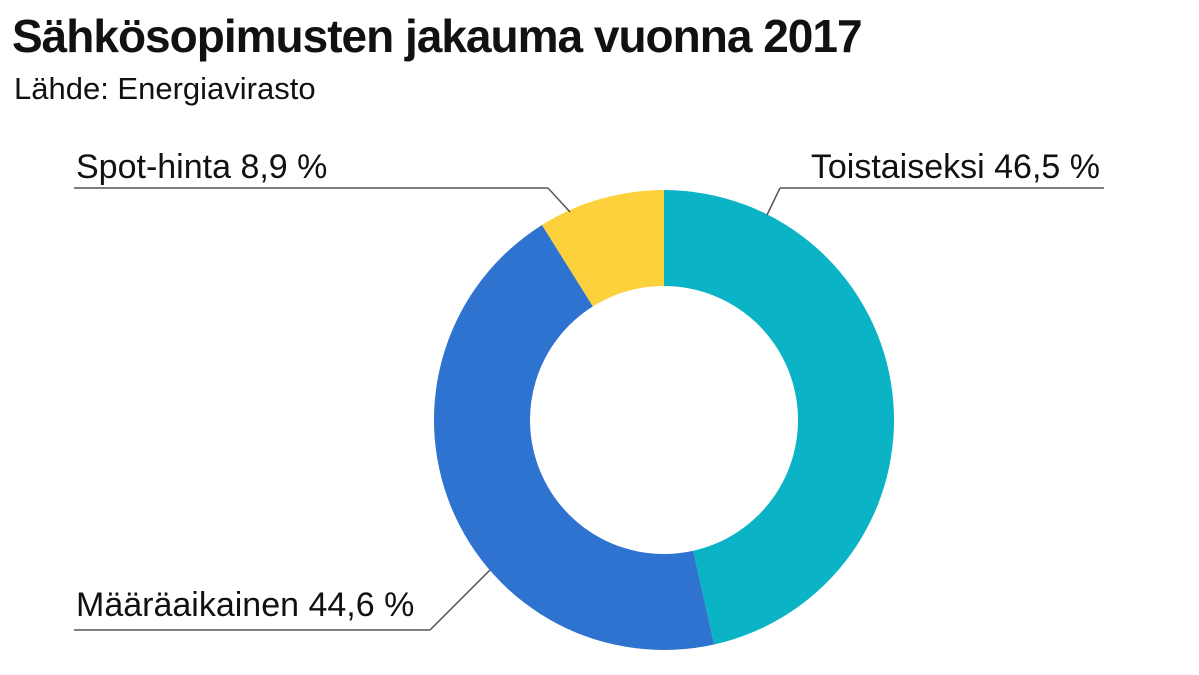 The image size is (1199, 675). Describe the element at coordinates (165, 88) in the screenshot. I see `chart-subtitle: Lähde: Energiavirasto` at that location.